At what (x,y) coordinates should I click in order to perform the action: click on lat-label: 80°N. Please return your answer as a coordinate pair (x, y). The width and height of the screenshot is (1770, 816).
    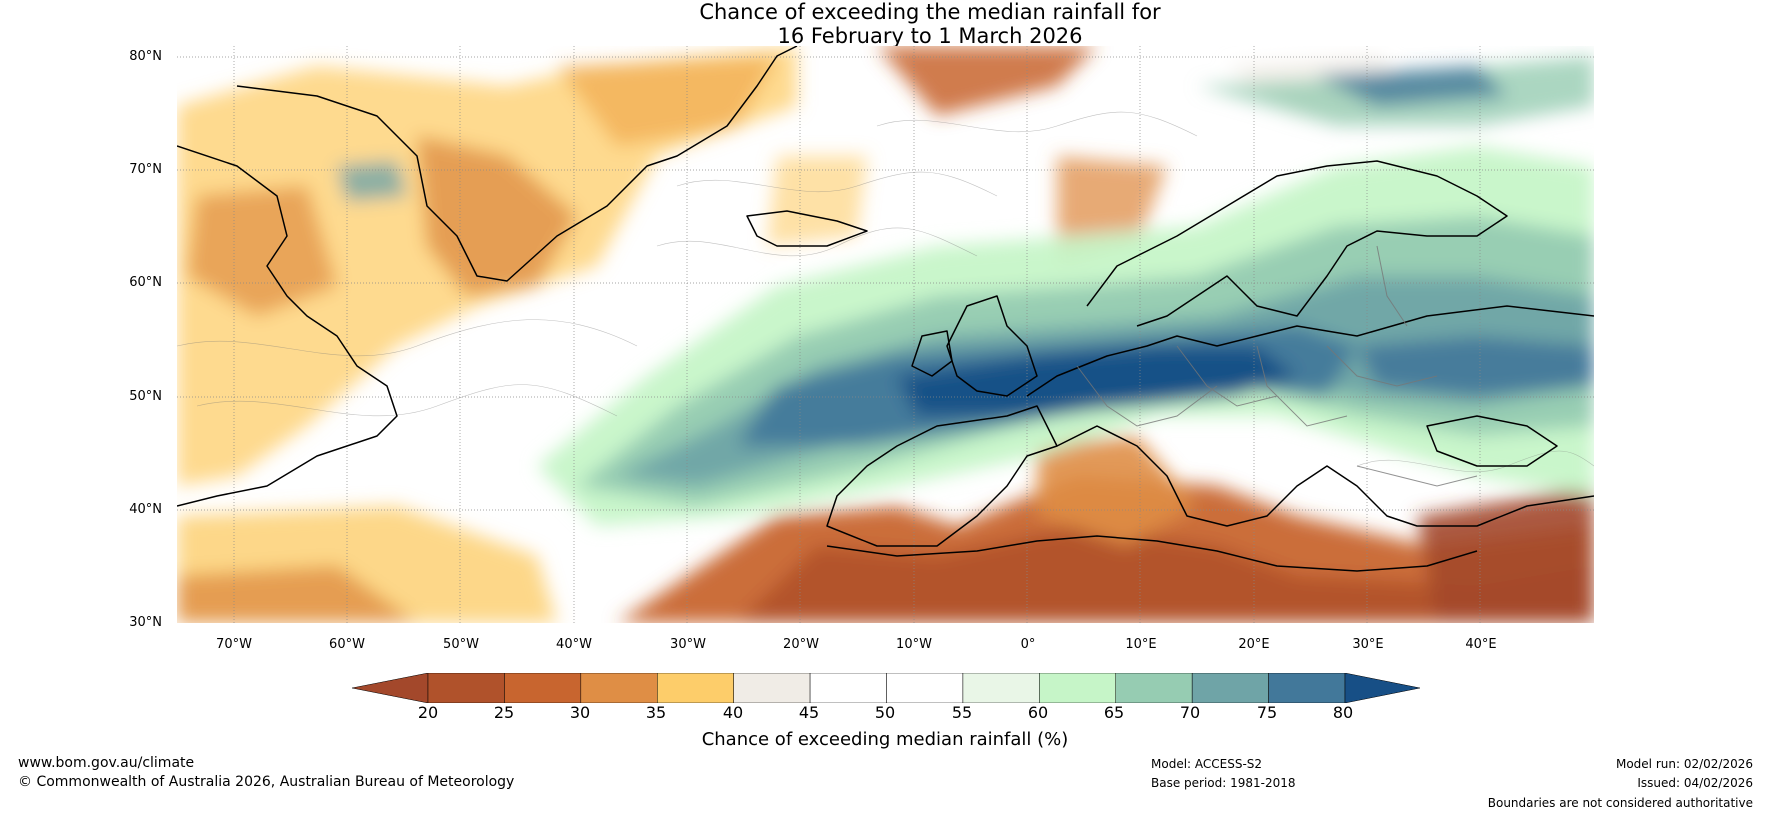
    Looking at the image, I should click on (145, 56).